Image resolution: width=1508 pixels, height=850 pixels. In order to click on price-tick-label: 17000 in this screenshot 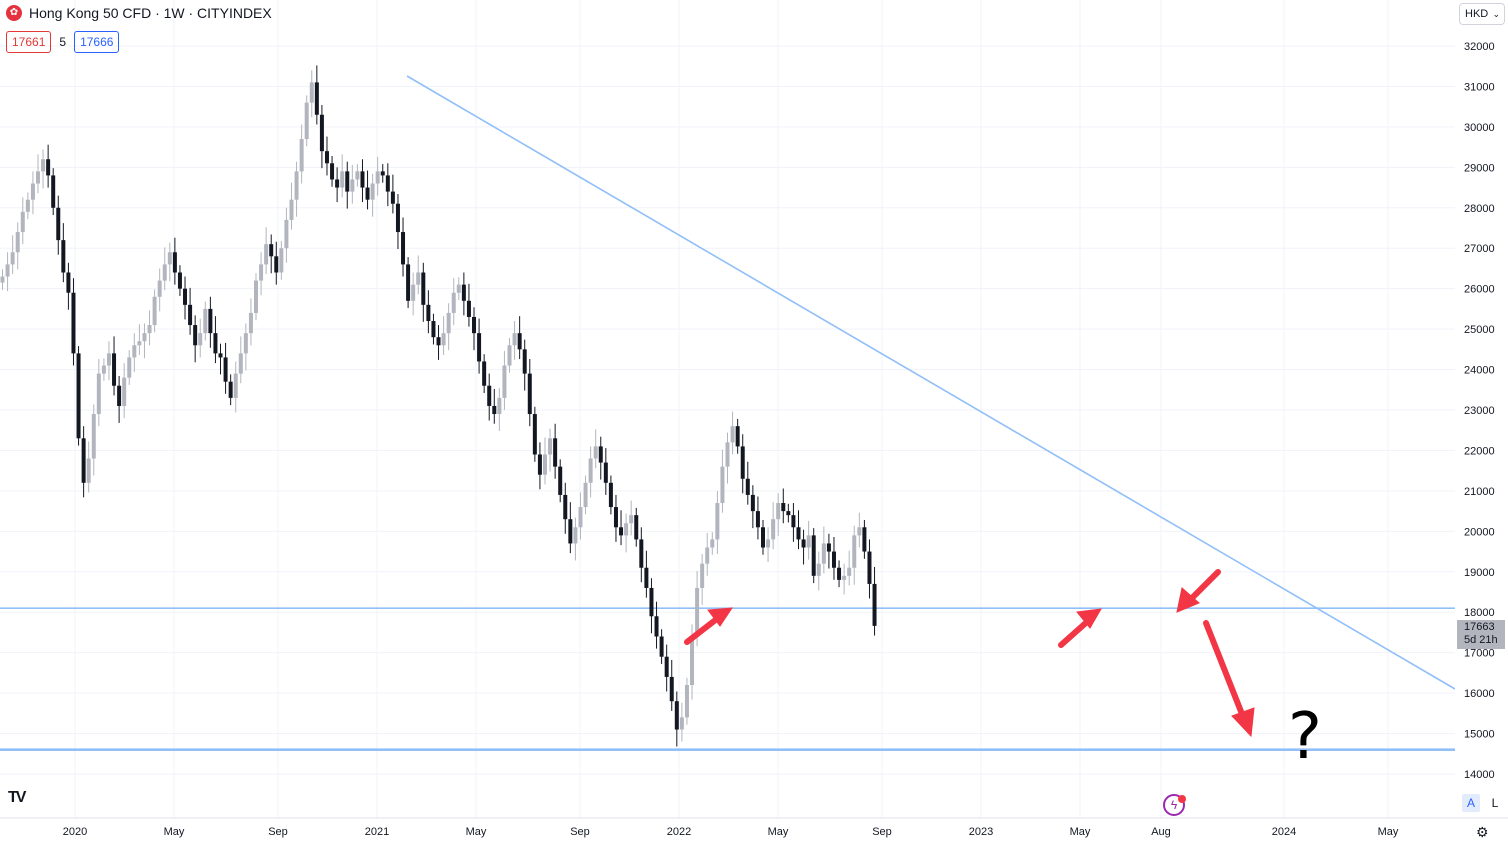, I will do `click(1479, 654)`.